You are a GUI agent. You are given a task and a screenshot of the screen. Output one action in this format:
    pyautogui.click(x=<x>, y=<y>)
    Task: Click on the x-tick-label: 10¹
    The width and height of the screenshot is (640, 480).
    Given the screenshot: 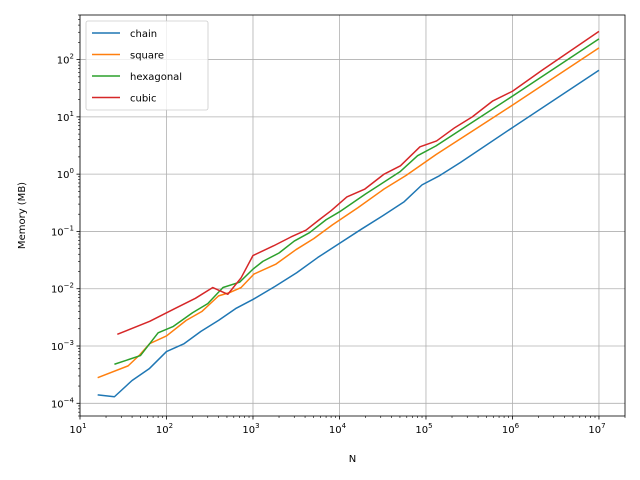 What is the action you would take?
    pyautogui.click(x=77, y=429)
    